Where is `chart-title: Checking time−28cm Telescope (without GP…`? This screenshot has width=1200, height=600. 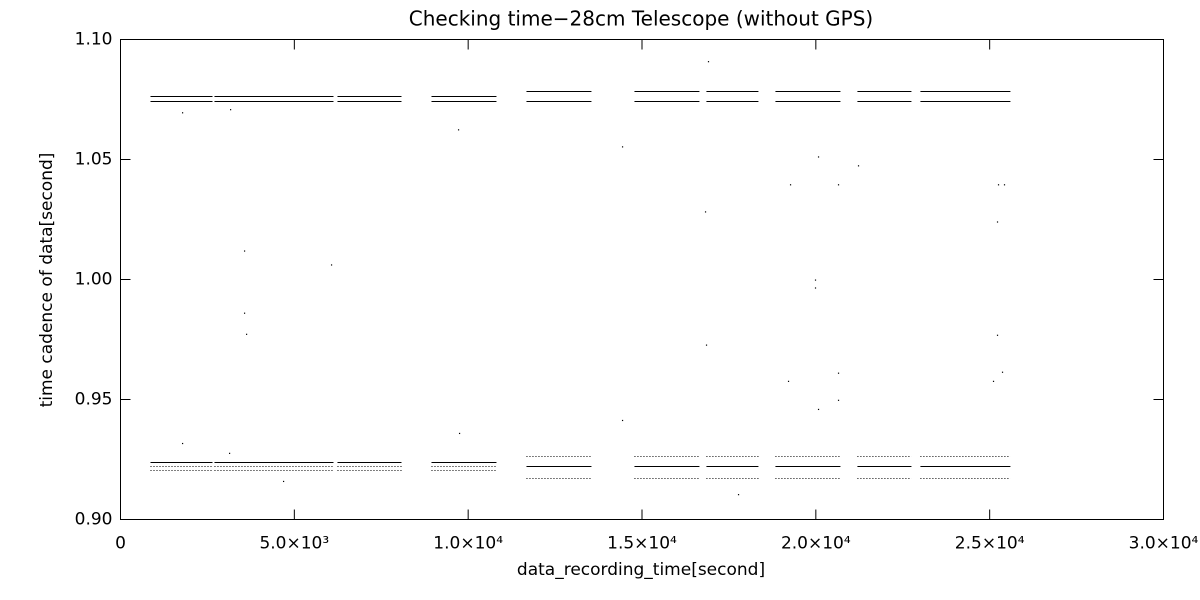
chart-title: Checking time−28cm Telescope (without GP… is located at coordinates (641, 19).